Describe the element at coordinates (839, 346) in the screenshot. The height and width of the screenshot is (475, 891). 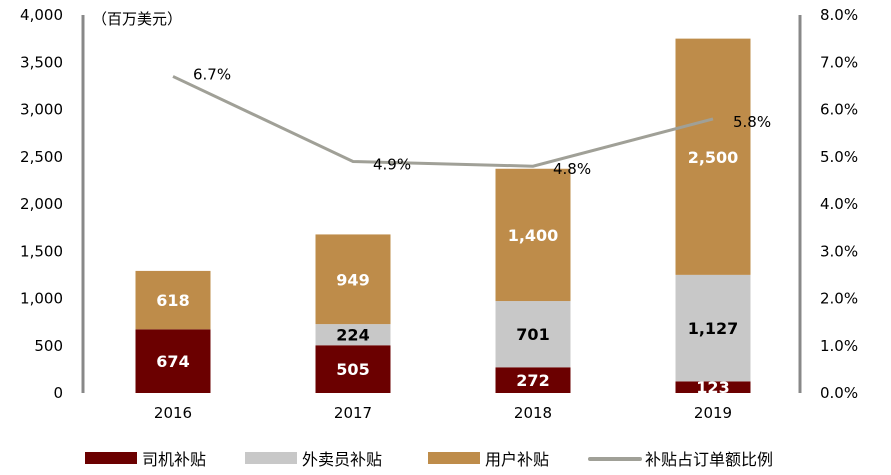
I see `y2-tick-label: 1.0%` at that location.